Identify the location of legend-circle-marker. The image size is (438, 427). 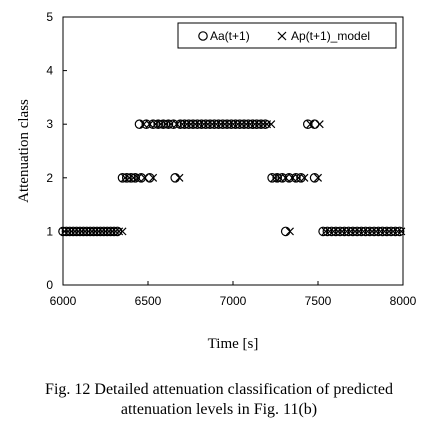
(203, 36).